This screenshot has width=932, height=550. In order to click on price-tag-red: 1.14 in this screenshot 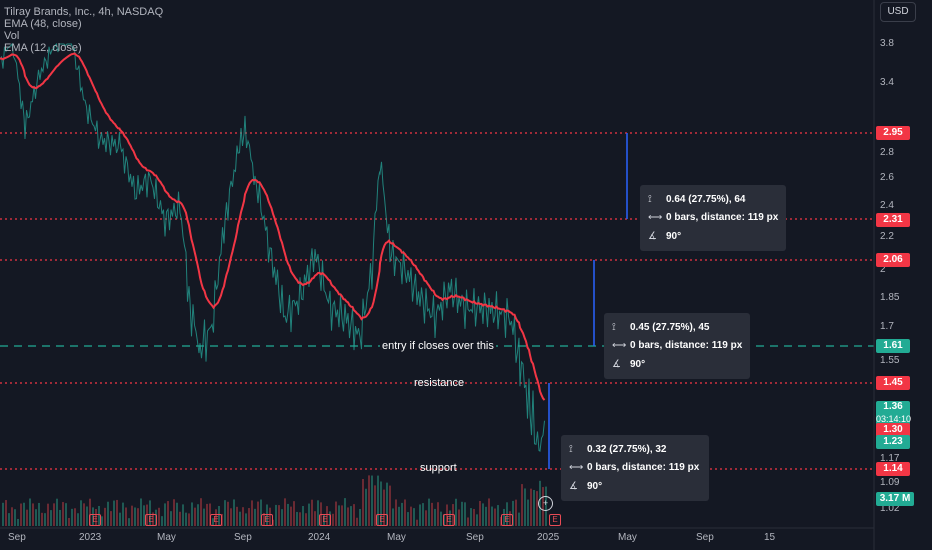, I will do `click(893, 469)`.